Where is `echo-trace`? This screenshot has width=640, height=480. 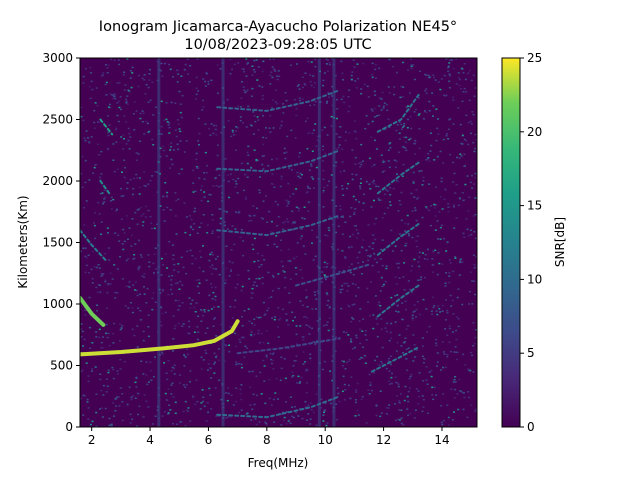
echo-trace is located at coordinates (398, 178).